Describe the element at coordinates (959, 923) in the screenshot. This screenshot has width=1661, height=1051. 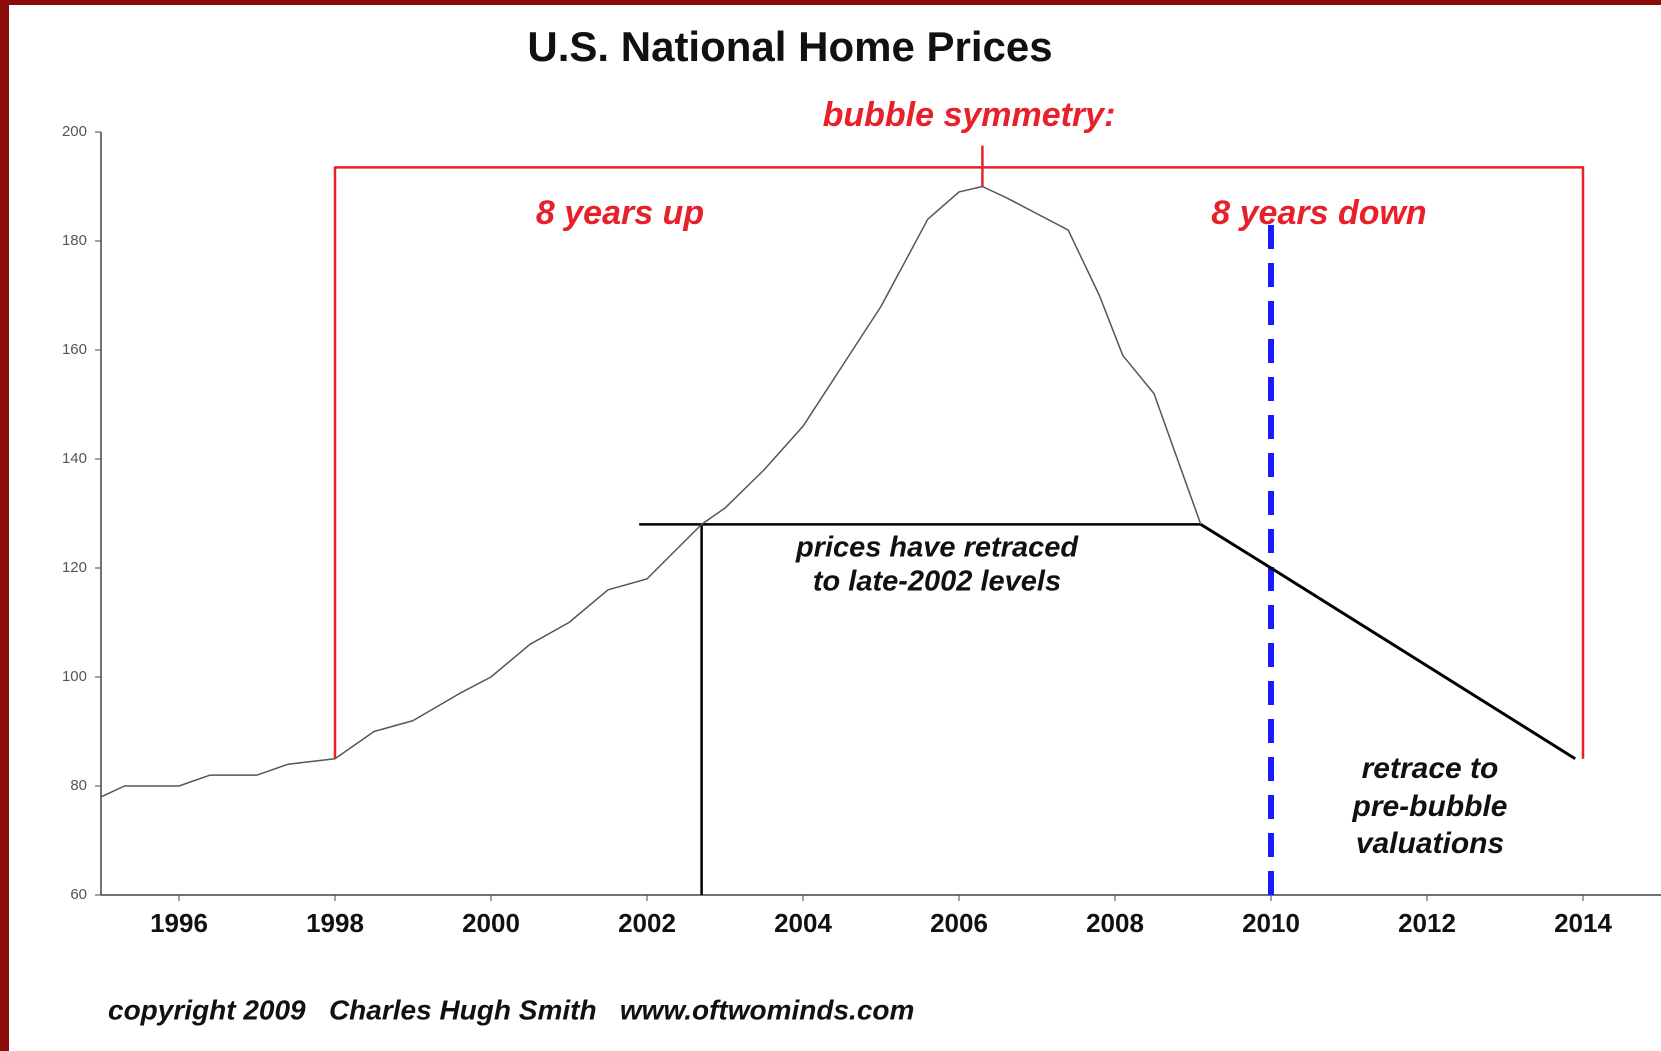
I see `x-tick-label: 2006` at that location.